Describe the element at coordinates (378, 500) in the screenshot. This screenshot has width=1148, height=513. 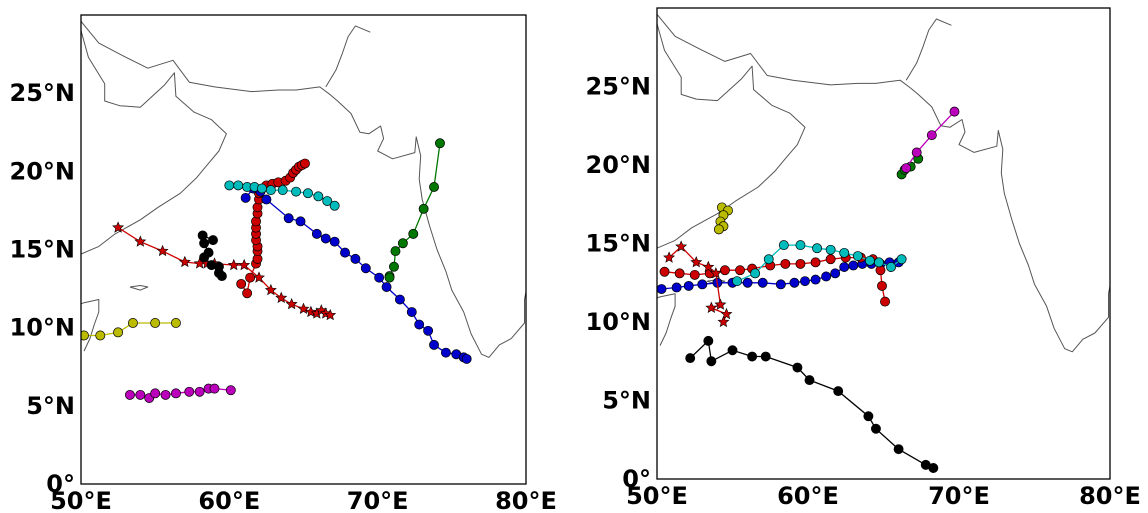
I see `longitude-tick-label: 70°E` at that location.